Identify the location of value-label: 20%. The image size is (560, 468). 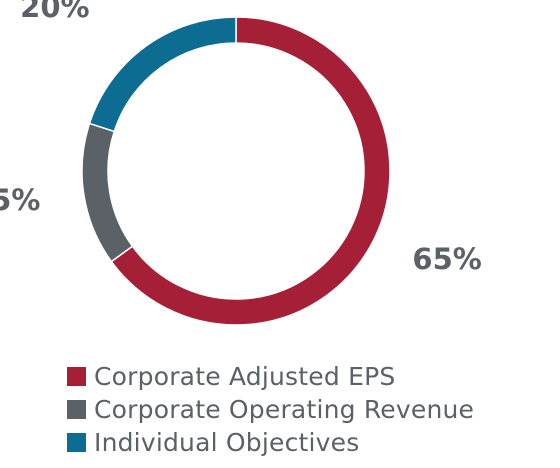
(54, 12).